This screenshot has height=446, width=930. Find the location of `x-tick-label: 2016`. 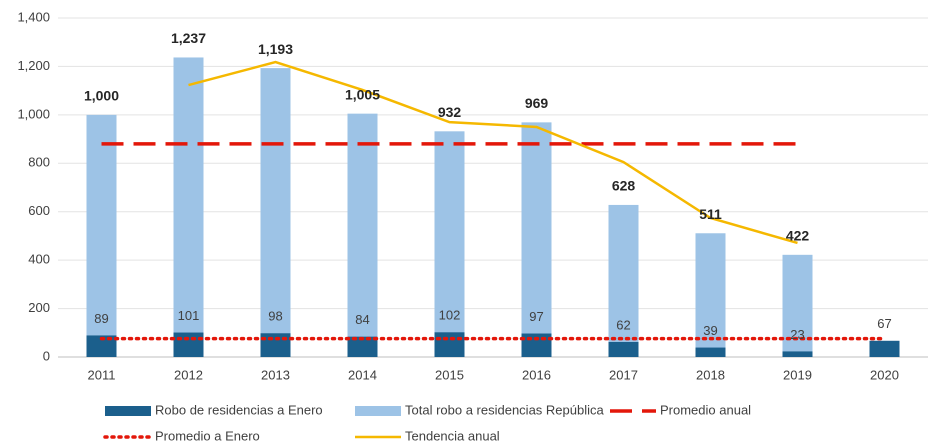

x-tick-label: 2016 is located at coordinates (536, 374).